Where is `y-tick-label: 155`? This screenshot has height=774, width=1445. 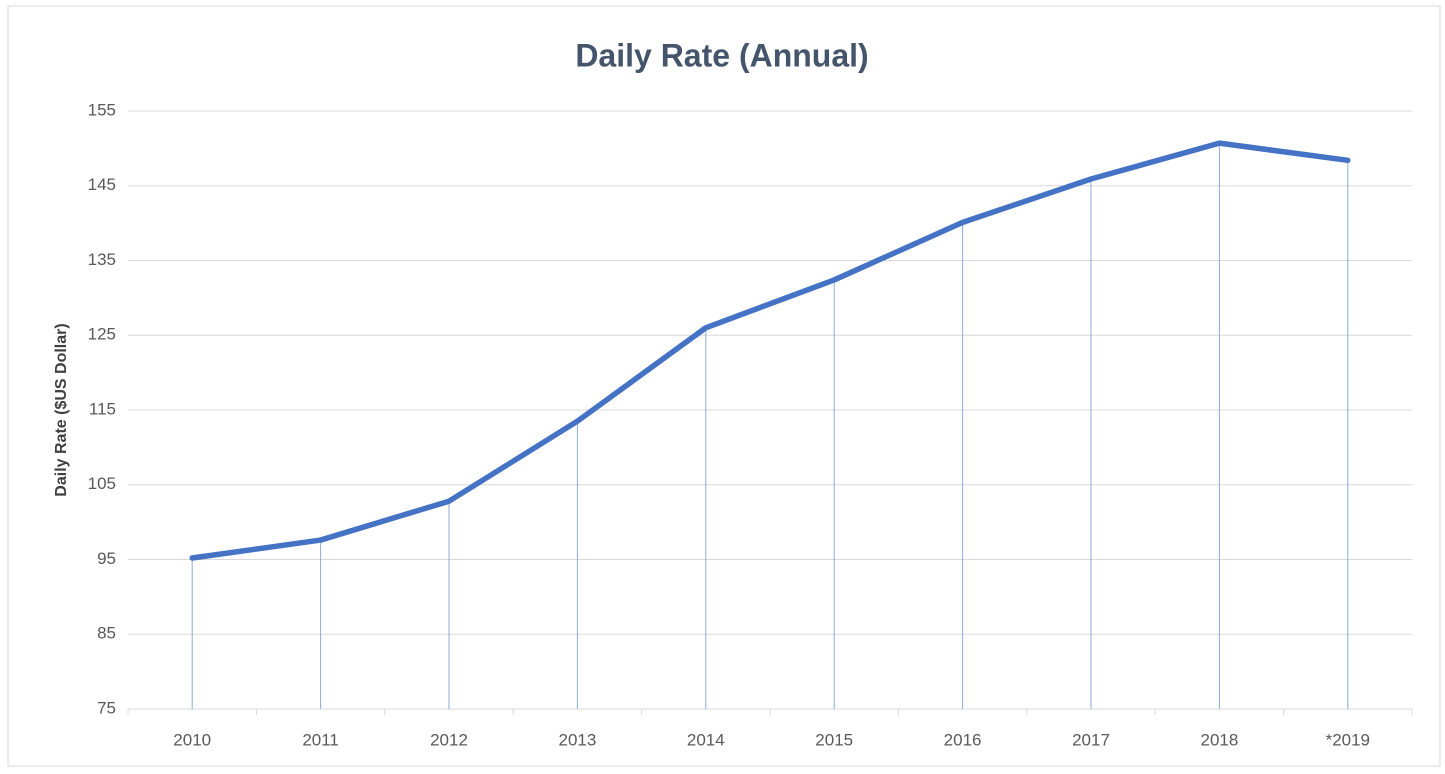 y-tick-label: 155 is located at coordinates (102, 109).